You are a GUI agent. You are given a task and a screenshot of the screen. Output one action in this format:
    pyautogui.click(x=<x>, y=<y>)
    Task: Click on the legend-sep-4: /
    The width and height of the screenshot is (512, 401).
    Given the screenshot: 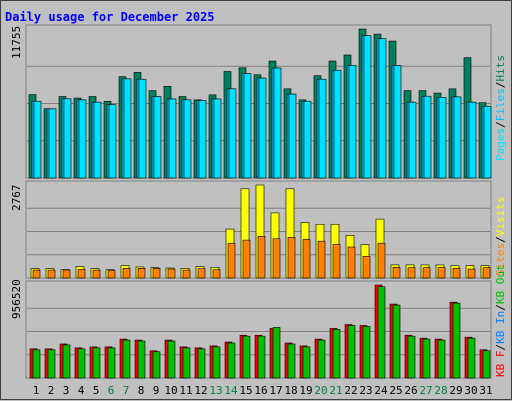 What is the action you would take?
    pyautogui.click(x=500, y=347)
    